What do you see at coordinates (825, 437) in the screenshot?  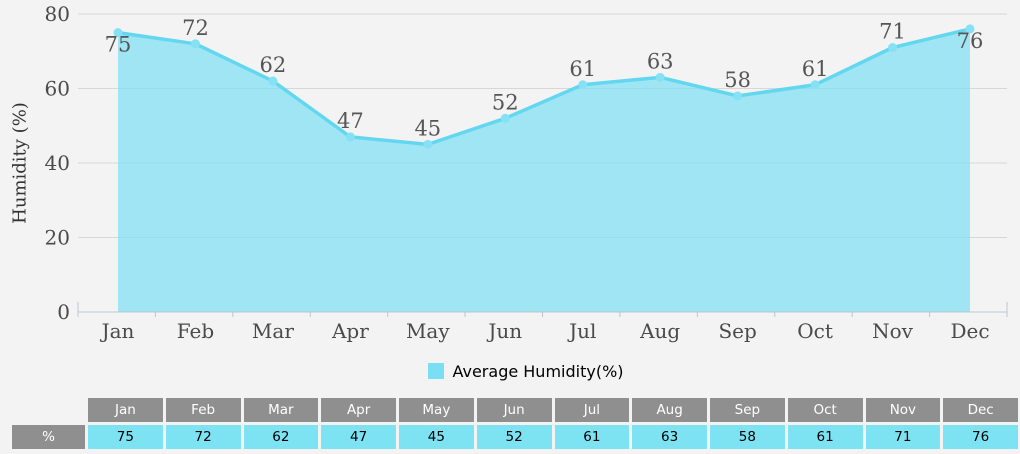 I see `table-value-cell-oct: 61` at bounding box center [825, 437].